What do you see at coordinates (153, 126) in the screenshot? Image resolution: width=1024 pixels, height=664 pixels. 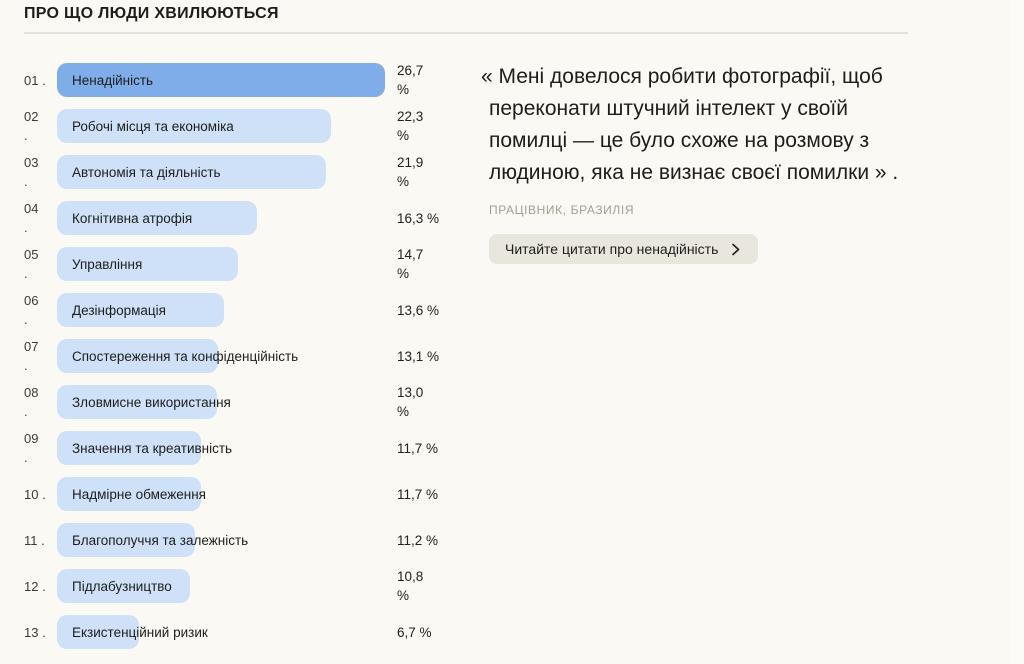 I see `topic-label: Робочі місця та економіка` at bounding box center [153, 126].